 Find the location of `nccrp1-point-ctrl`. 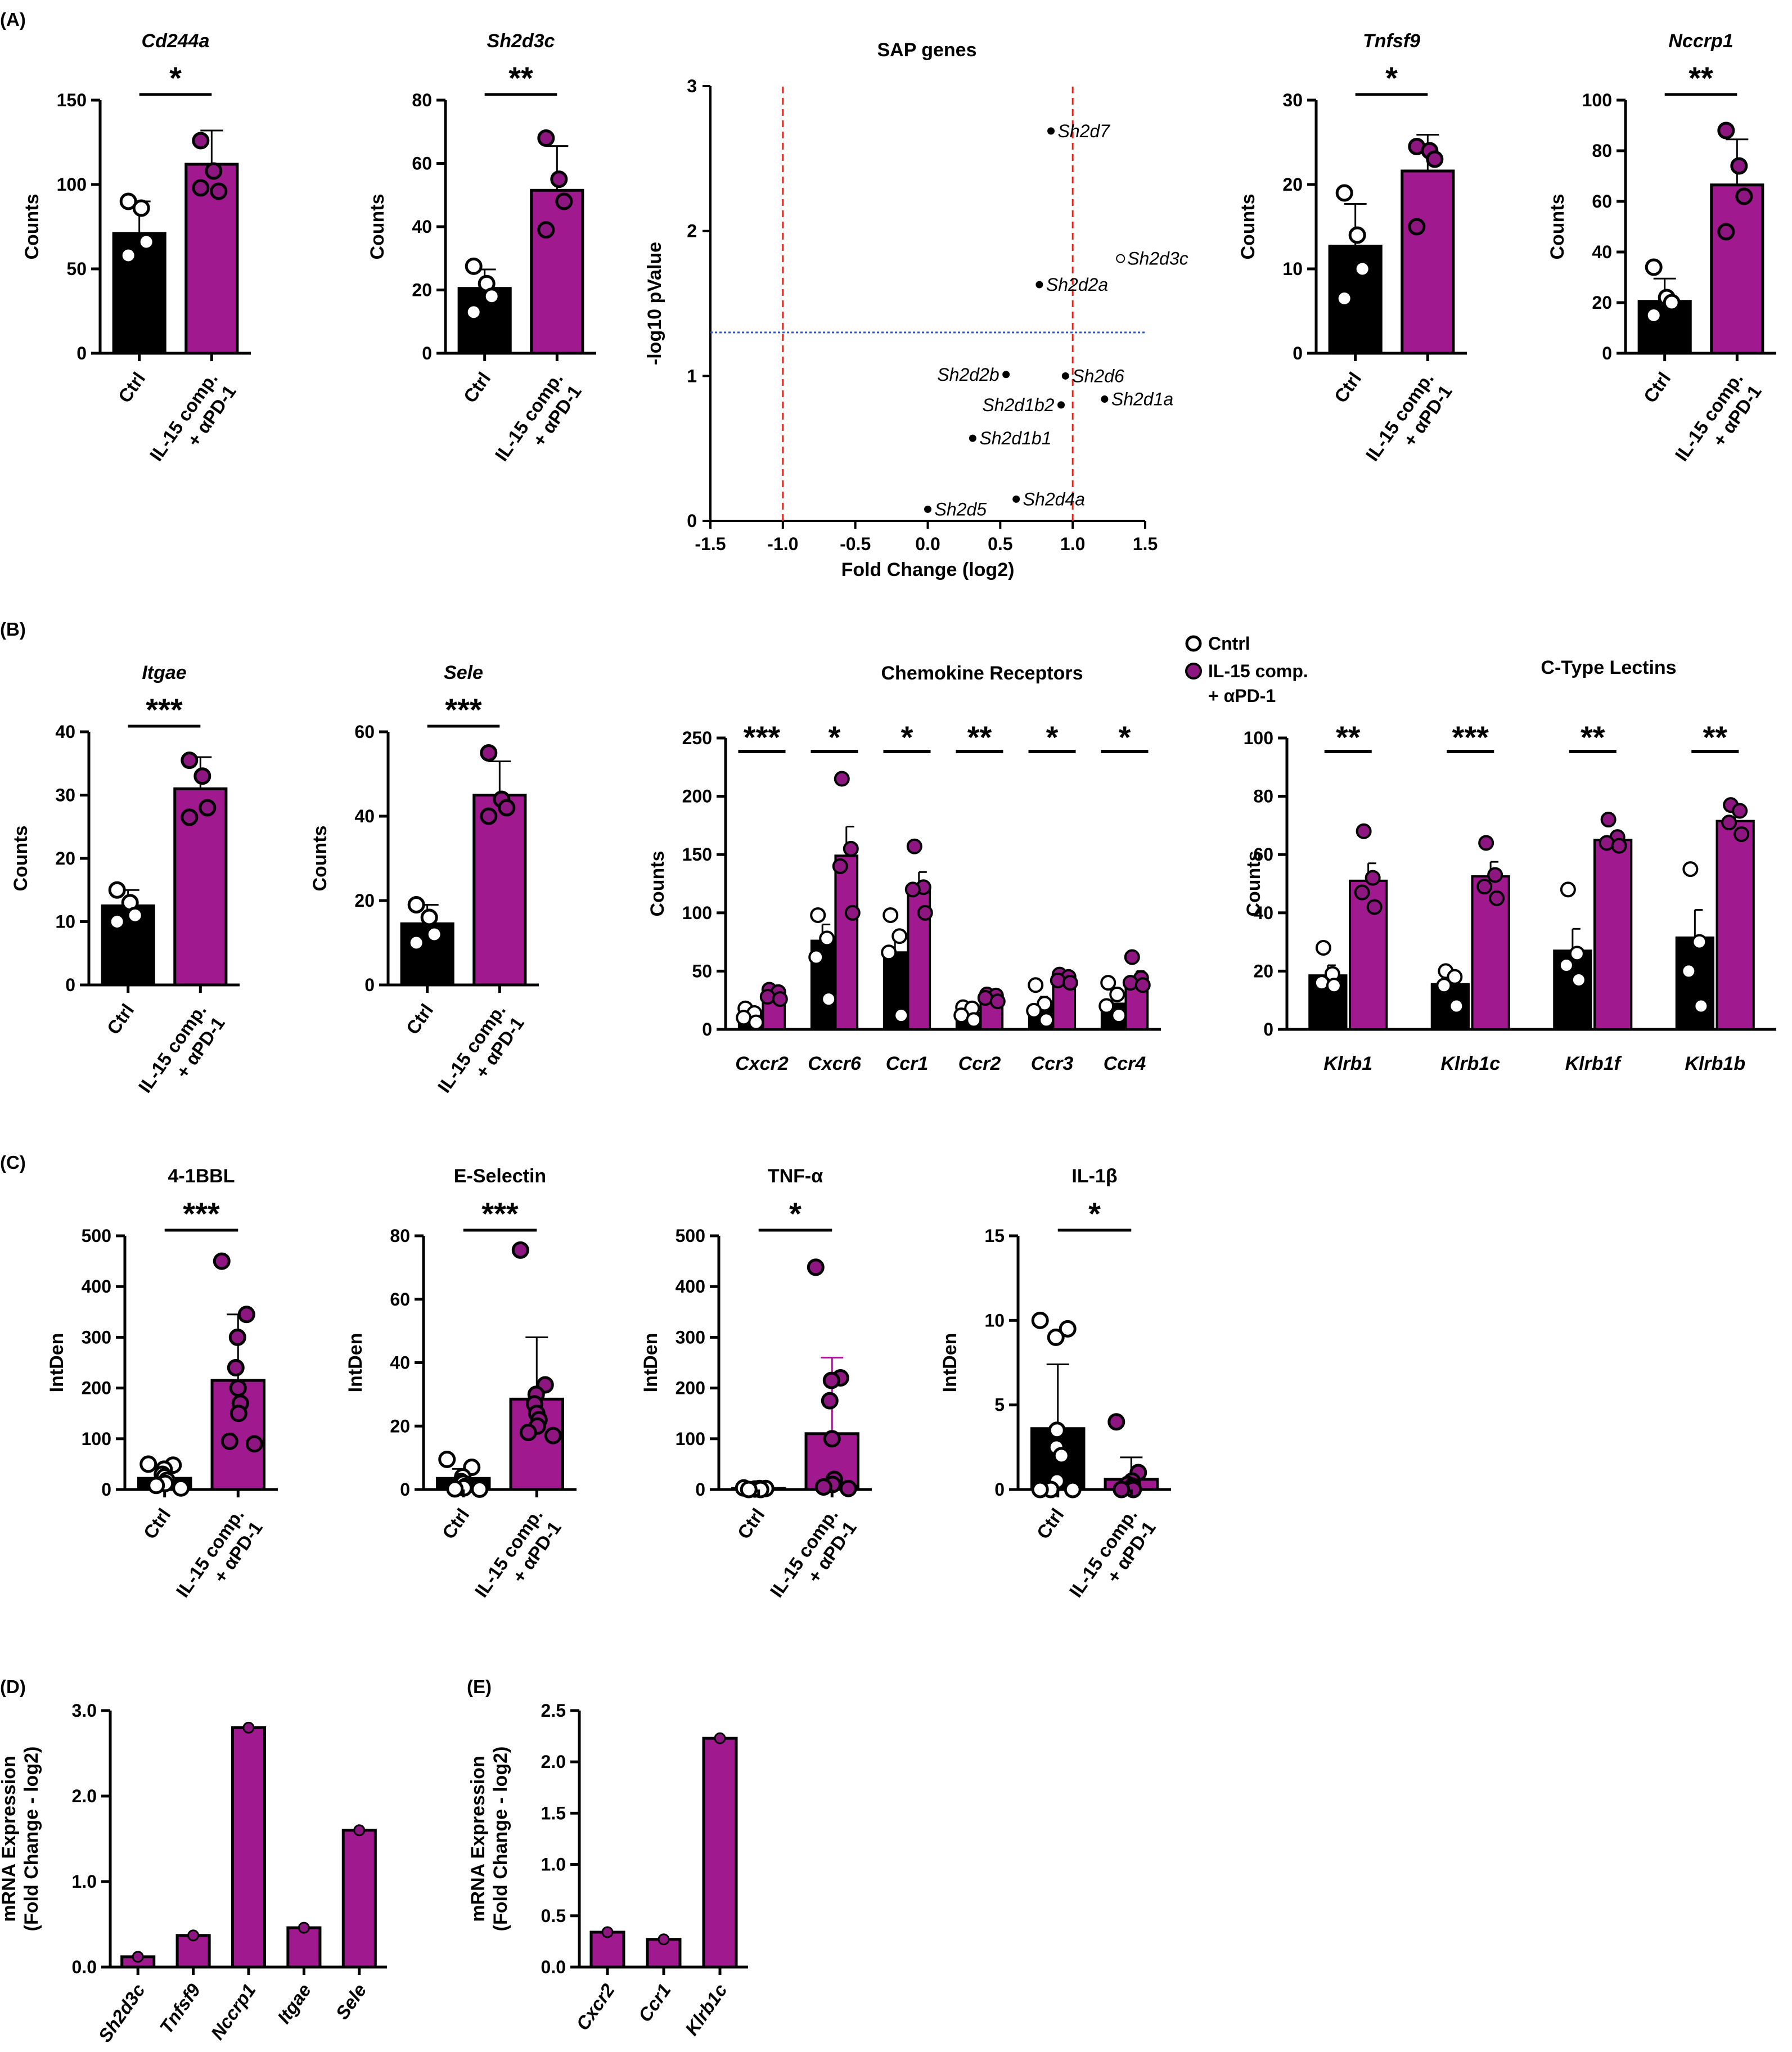

nccrp1-point-ctrl is located at coordinates (1672, 303).